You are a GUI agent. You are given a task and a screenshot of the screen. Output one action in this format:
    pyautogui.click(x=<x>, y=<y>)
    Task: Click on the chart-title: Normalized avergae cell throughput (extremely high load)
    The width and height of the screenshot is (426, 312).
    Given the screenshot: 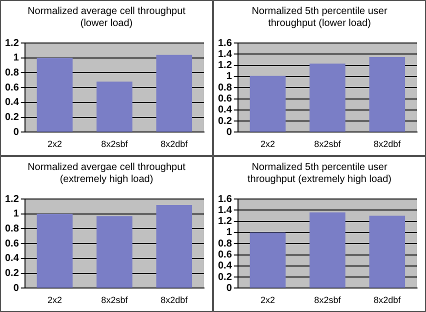 What is the action you would take?
    pyautogui.click(x=106, y=174)
    